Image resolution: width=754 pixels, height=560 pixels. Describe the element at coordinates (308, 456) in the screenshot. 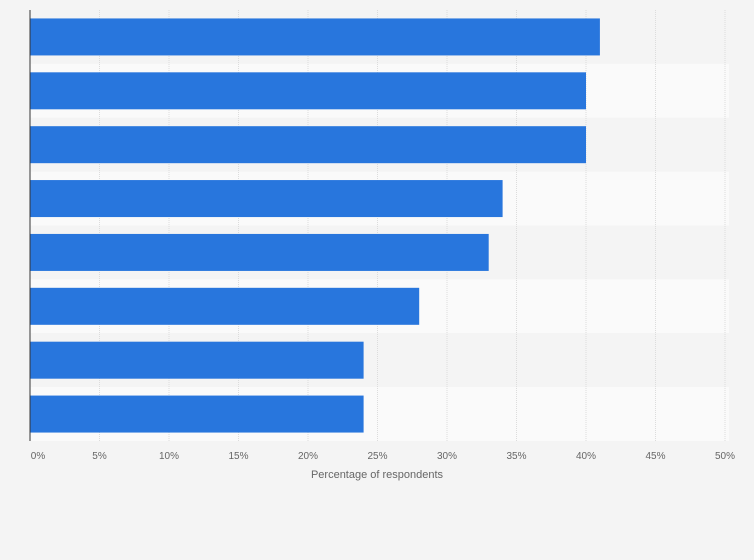

I see `x-tick-label: 20%` at that location.